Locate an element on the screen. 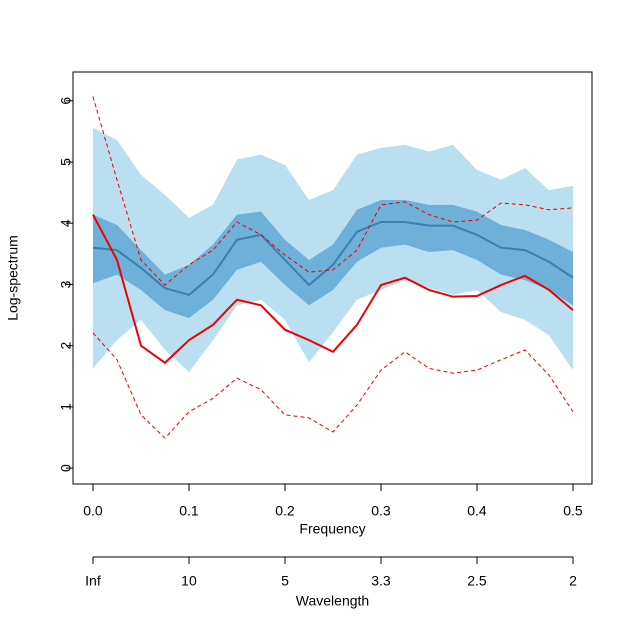  y-tick-label: 2 is located at coordinates (66, 346).